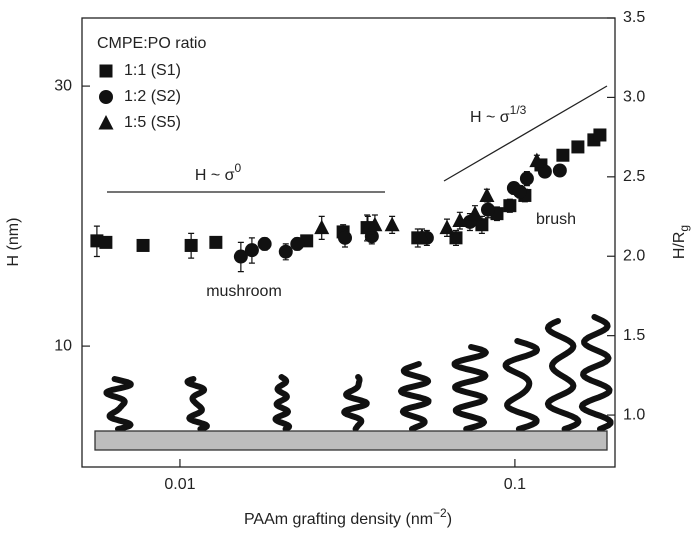 This screenshot has width=696, height=533. I want to click on y2-tick-label: 3.0, so click(634, 97).